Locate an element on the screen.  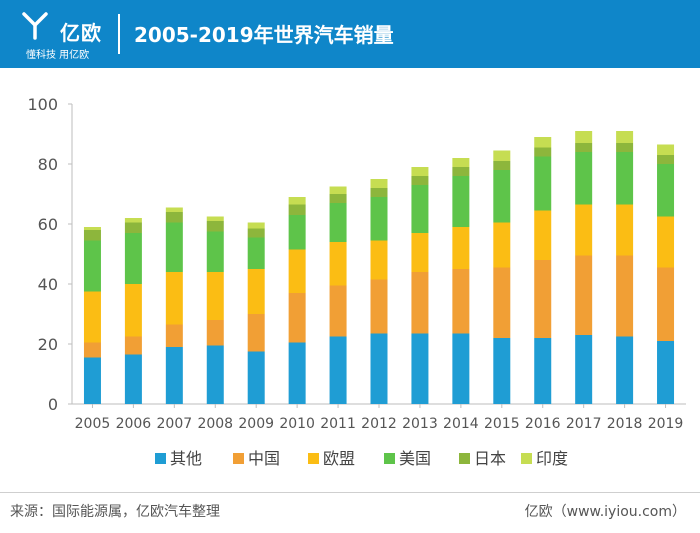
legend-label: 中国 is located at coordinates (264, 458).